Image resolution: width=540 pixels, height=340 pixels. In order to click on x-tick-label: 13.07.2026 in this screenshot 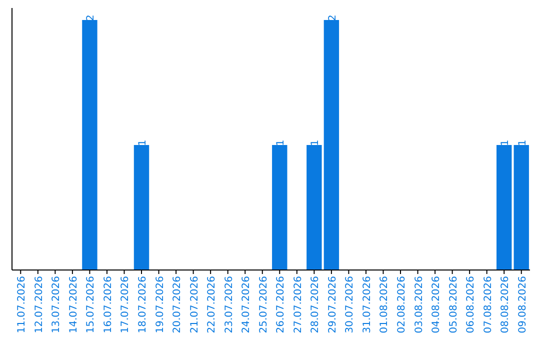, I will do `click(56, 305)`.